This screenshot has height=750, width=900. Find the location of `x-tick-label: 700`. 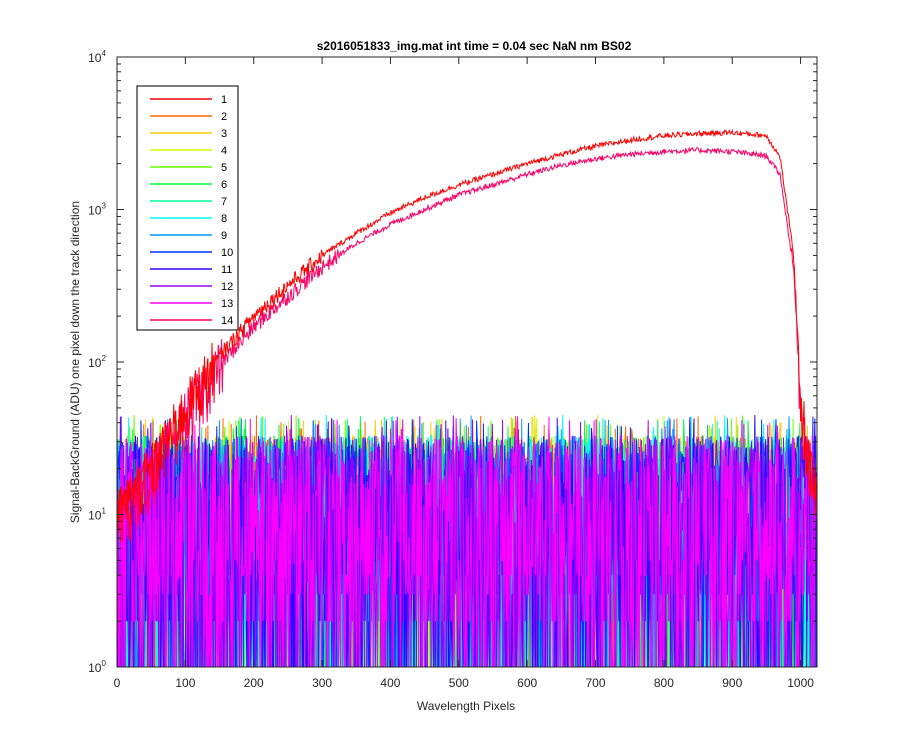

x-tick-label: 700 is located at coordinates (596, 683).